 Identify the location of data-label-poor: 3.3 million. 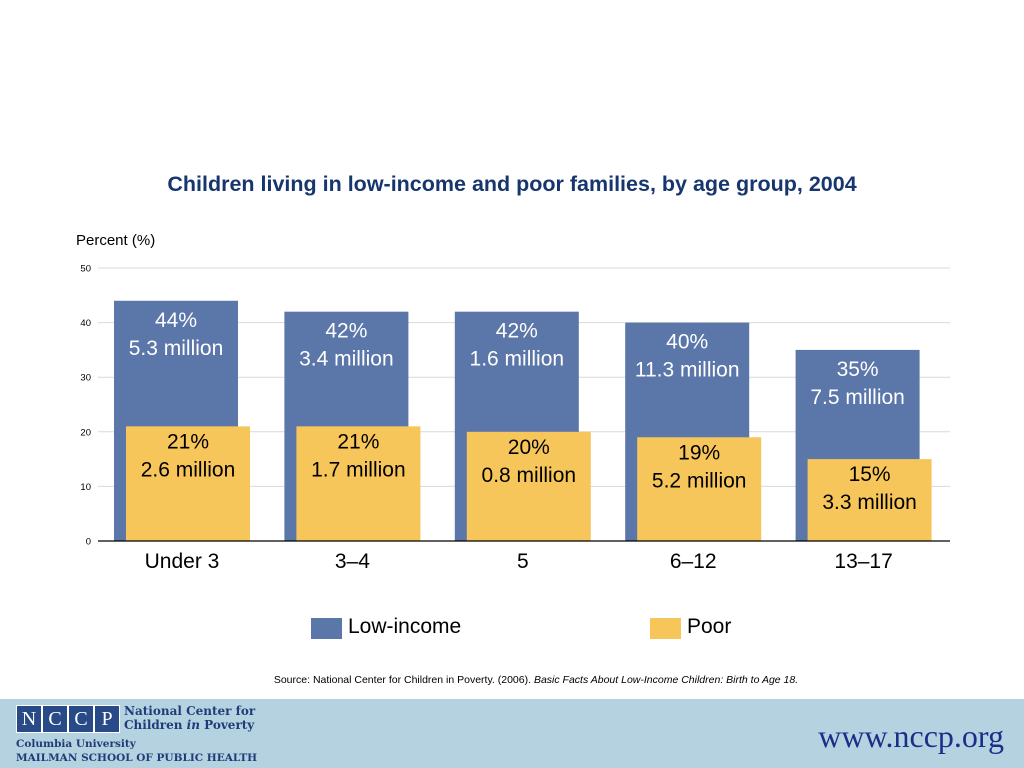
(869, 502).